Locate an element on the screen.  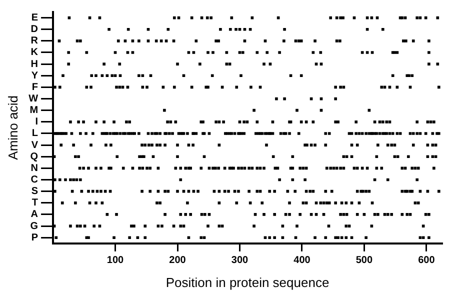
y-tick-label: I is located at coordinates (36, 122).